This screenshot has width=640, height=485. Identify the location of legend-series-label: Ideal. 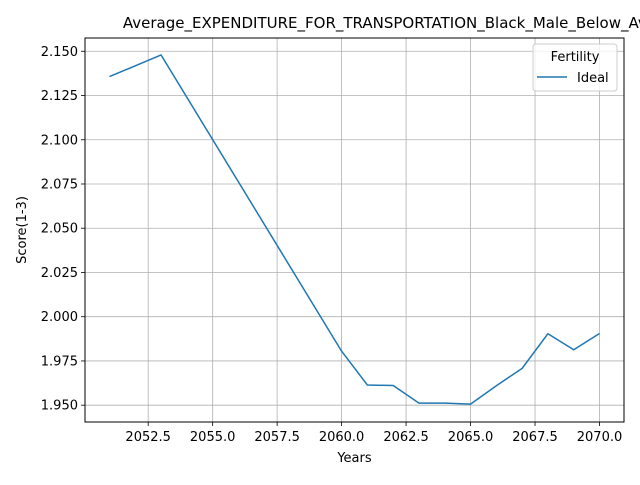
(593, 78).